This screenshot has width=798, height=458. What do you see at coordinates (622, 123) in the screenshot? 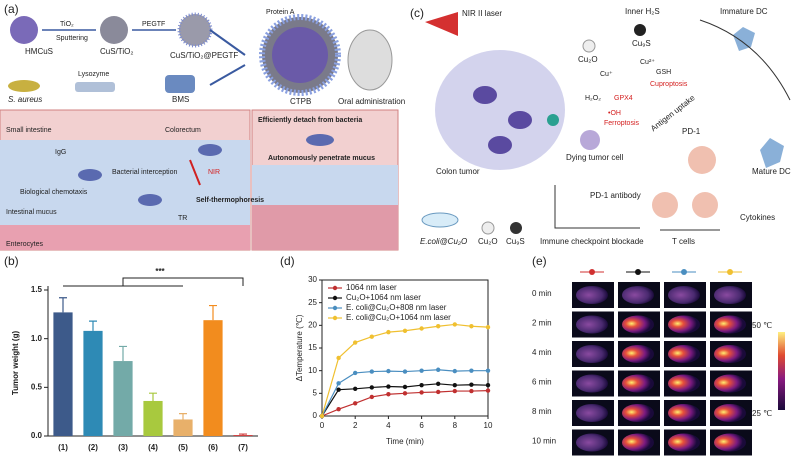
I see `diagram-label: Ferroptosis` at bounding box center [622, 123].